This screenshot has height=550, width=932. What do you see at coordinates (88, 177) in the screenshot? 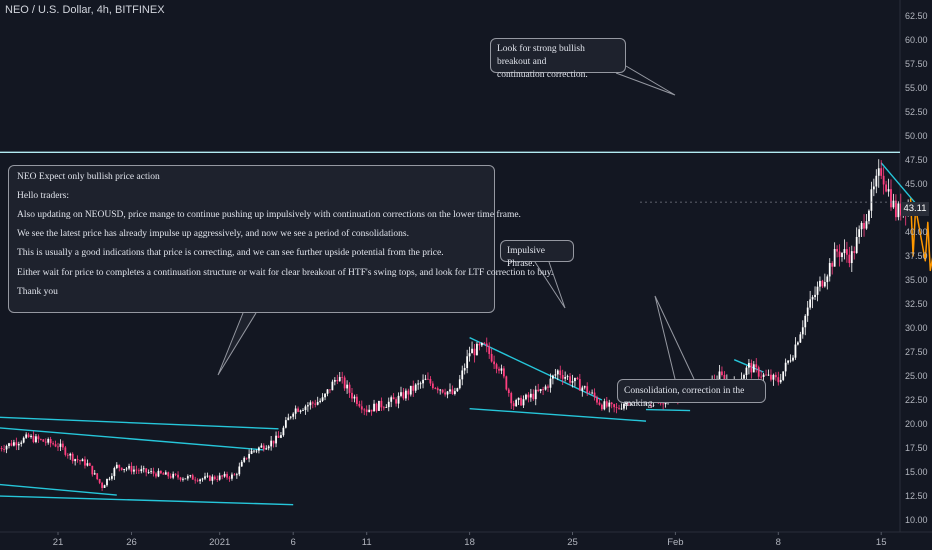
I see `callout-heading: NEO Expect only bullish price action` at bounding box center [88, 177].